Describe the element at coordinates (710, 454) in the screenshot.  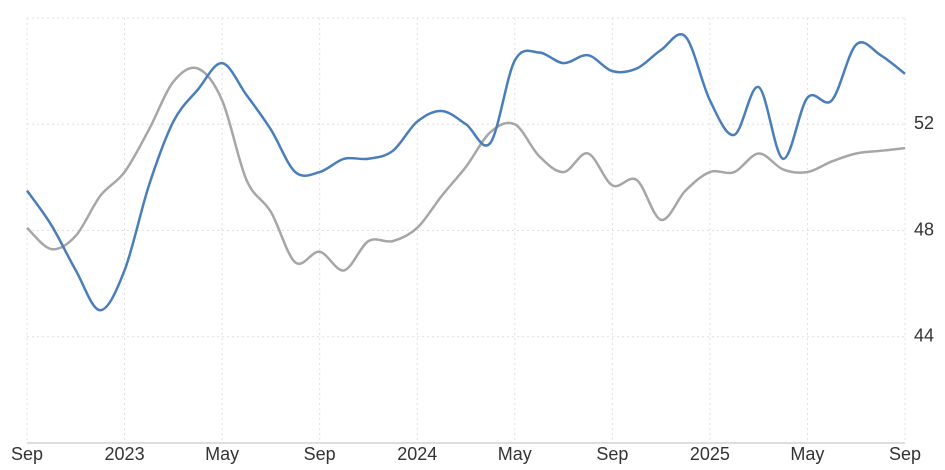
I see `x-tick-label: 2025` at that location.